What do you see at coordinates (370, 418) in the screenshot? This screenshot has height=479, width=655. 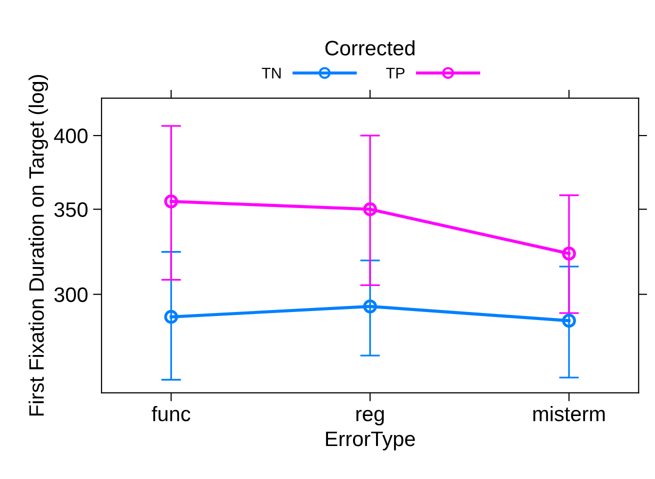 I see `x-tick-label: reg` at bounding box center [370, 418].